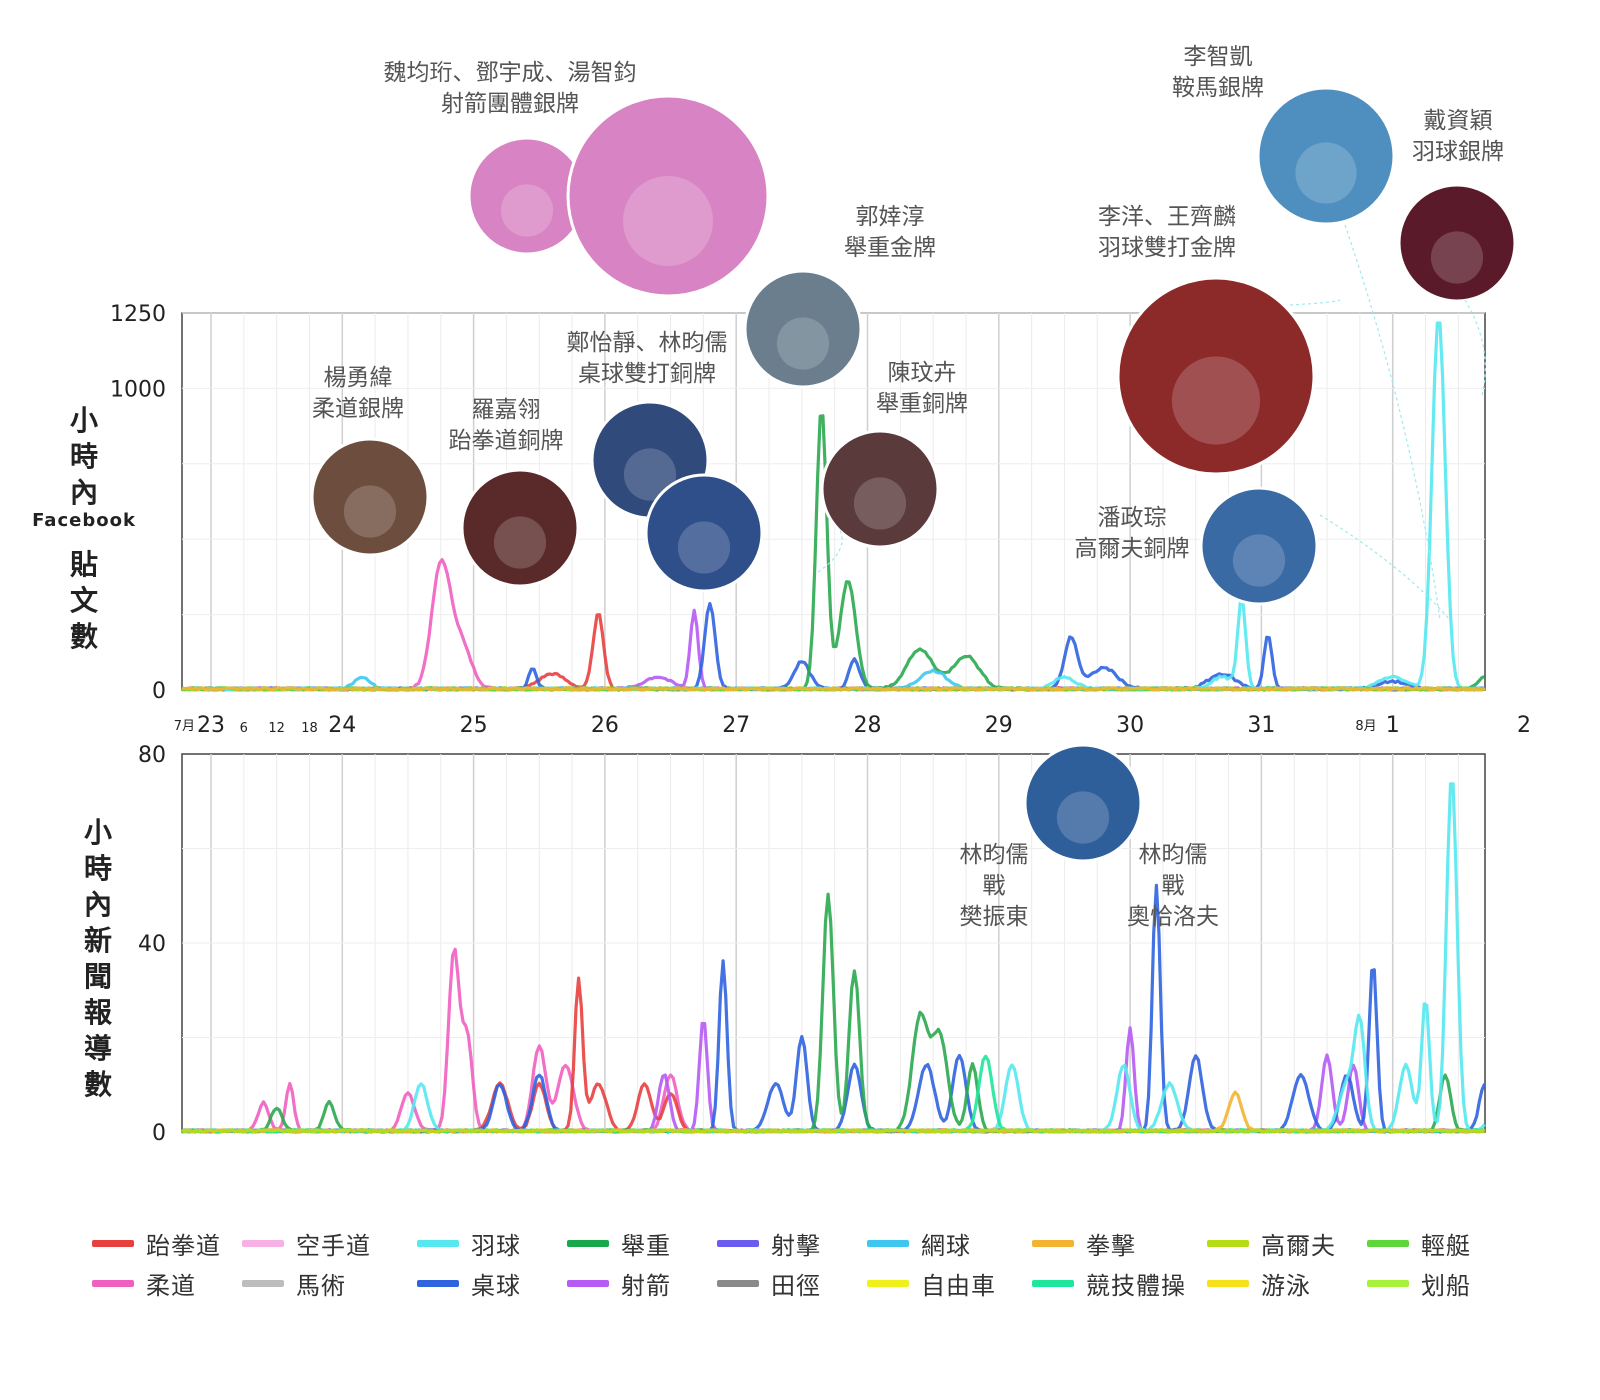 Image resolution: width=1600 pixels, height=1400 pixels. What do you see at coordinates (1271, 1244) in the screenshot?
I see `legend-item: 高爾夫` at bounding box center [1271, 1244].